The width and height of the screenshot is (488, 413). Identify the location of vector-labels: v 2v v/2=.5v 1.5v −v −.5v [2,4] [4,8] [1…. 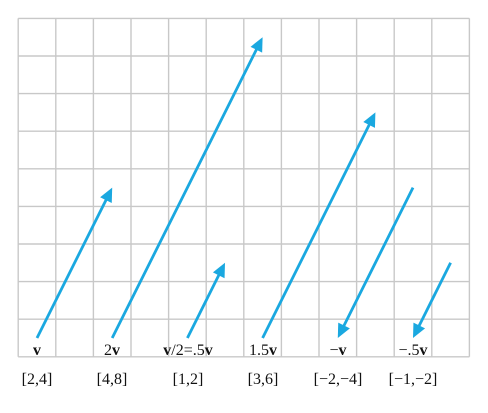
(230, 365).